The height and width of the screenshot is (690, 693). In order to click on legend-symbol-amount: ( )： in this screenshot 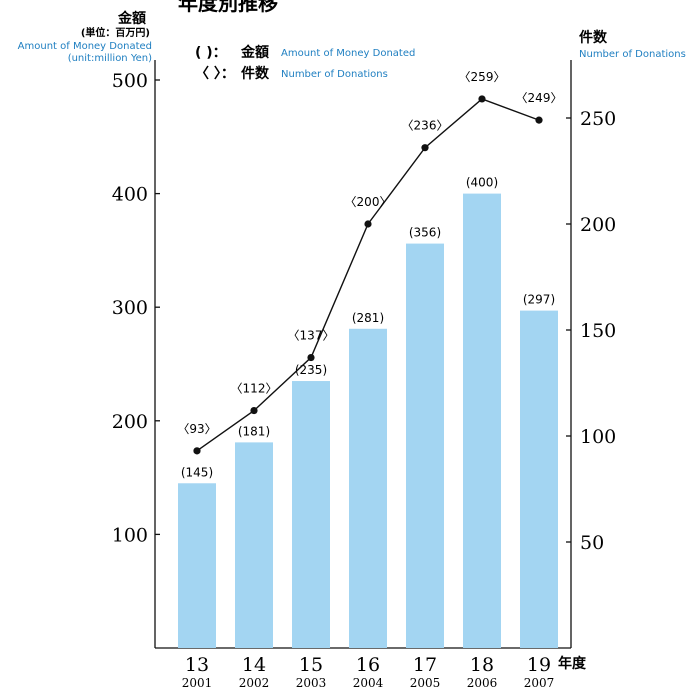, I will do `click(211, 53)`.